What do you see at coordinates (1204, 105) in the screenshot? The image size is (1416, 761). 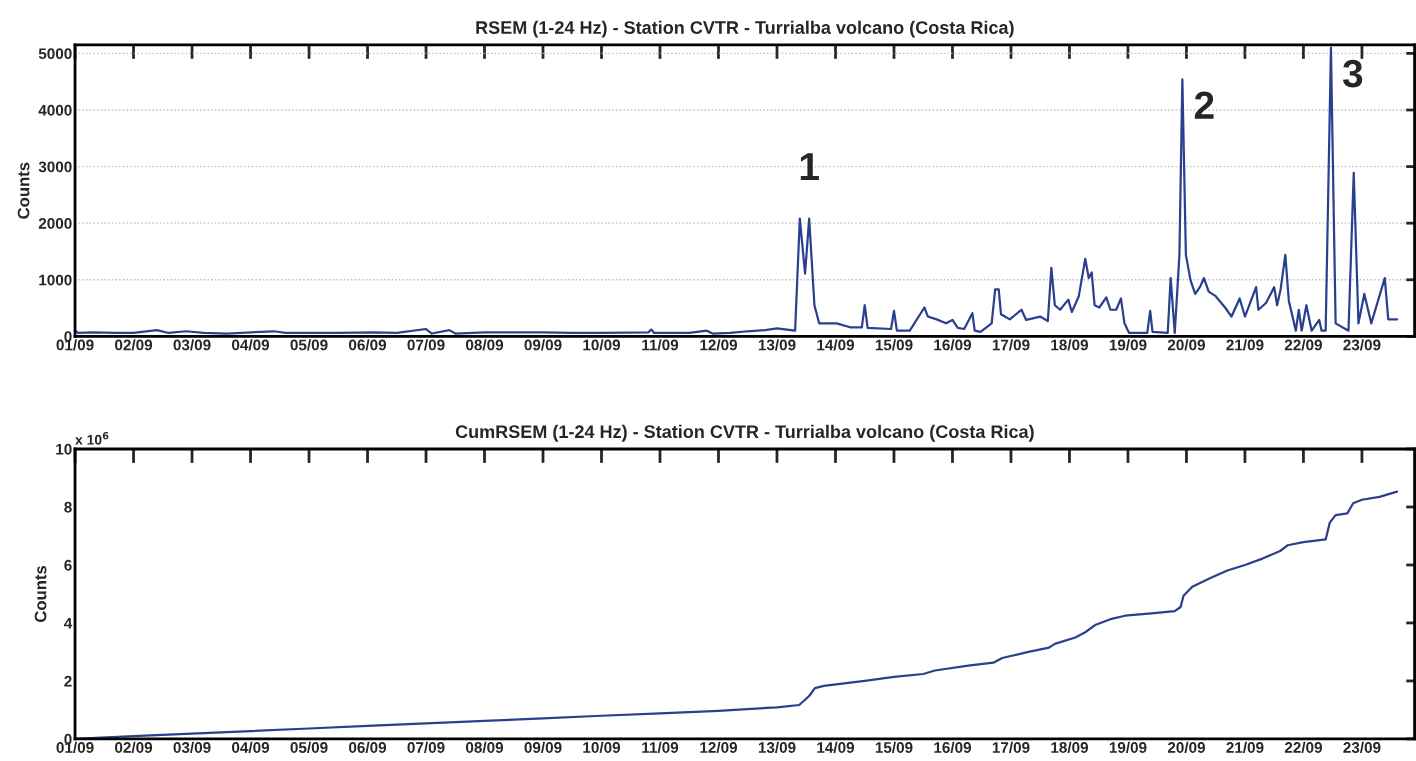 I see `annotation: 2` at bounding box center [1204, 105].